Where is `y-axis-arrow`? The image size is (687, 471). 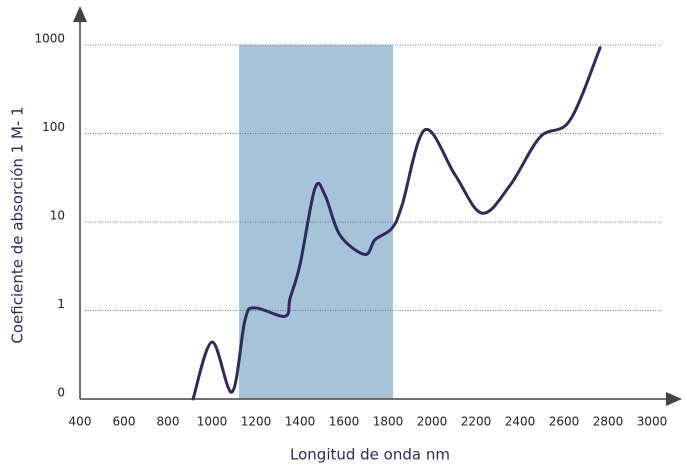
y-axis-arrow is located at coordinates (80, 14).